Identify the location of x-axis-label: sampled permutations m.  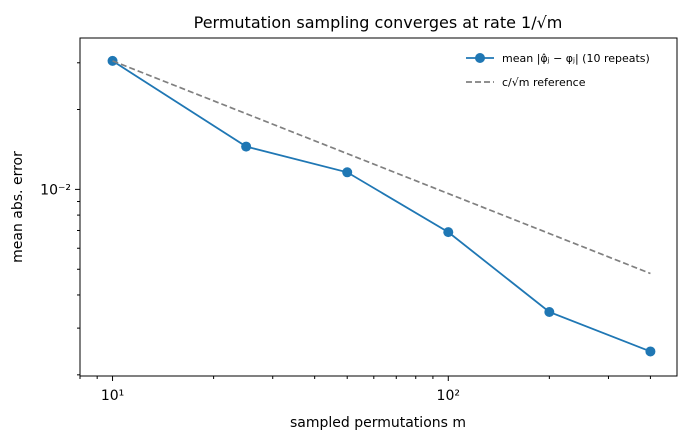
(378, 423).